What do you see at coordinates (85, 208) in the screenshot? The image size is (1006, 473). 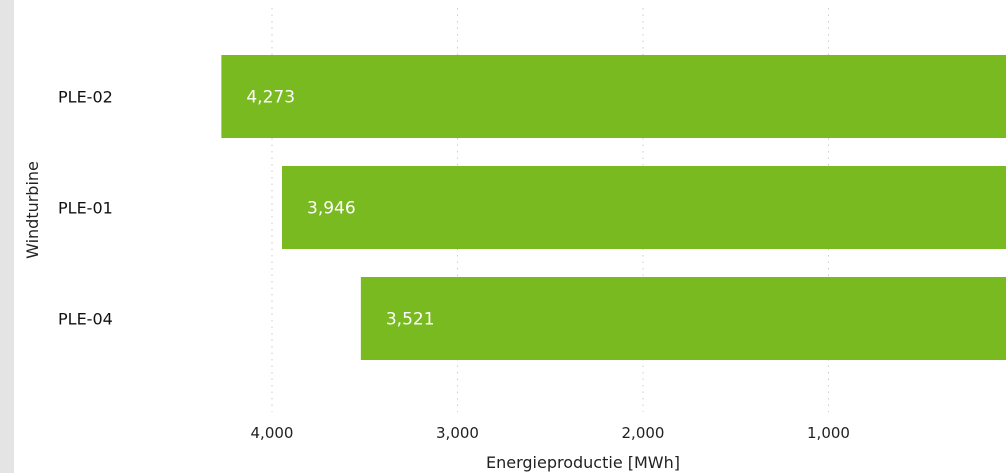 I see `y-tick-label: PLE-01` at bounding box center [85, 208].